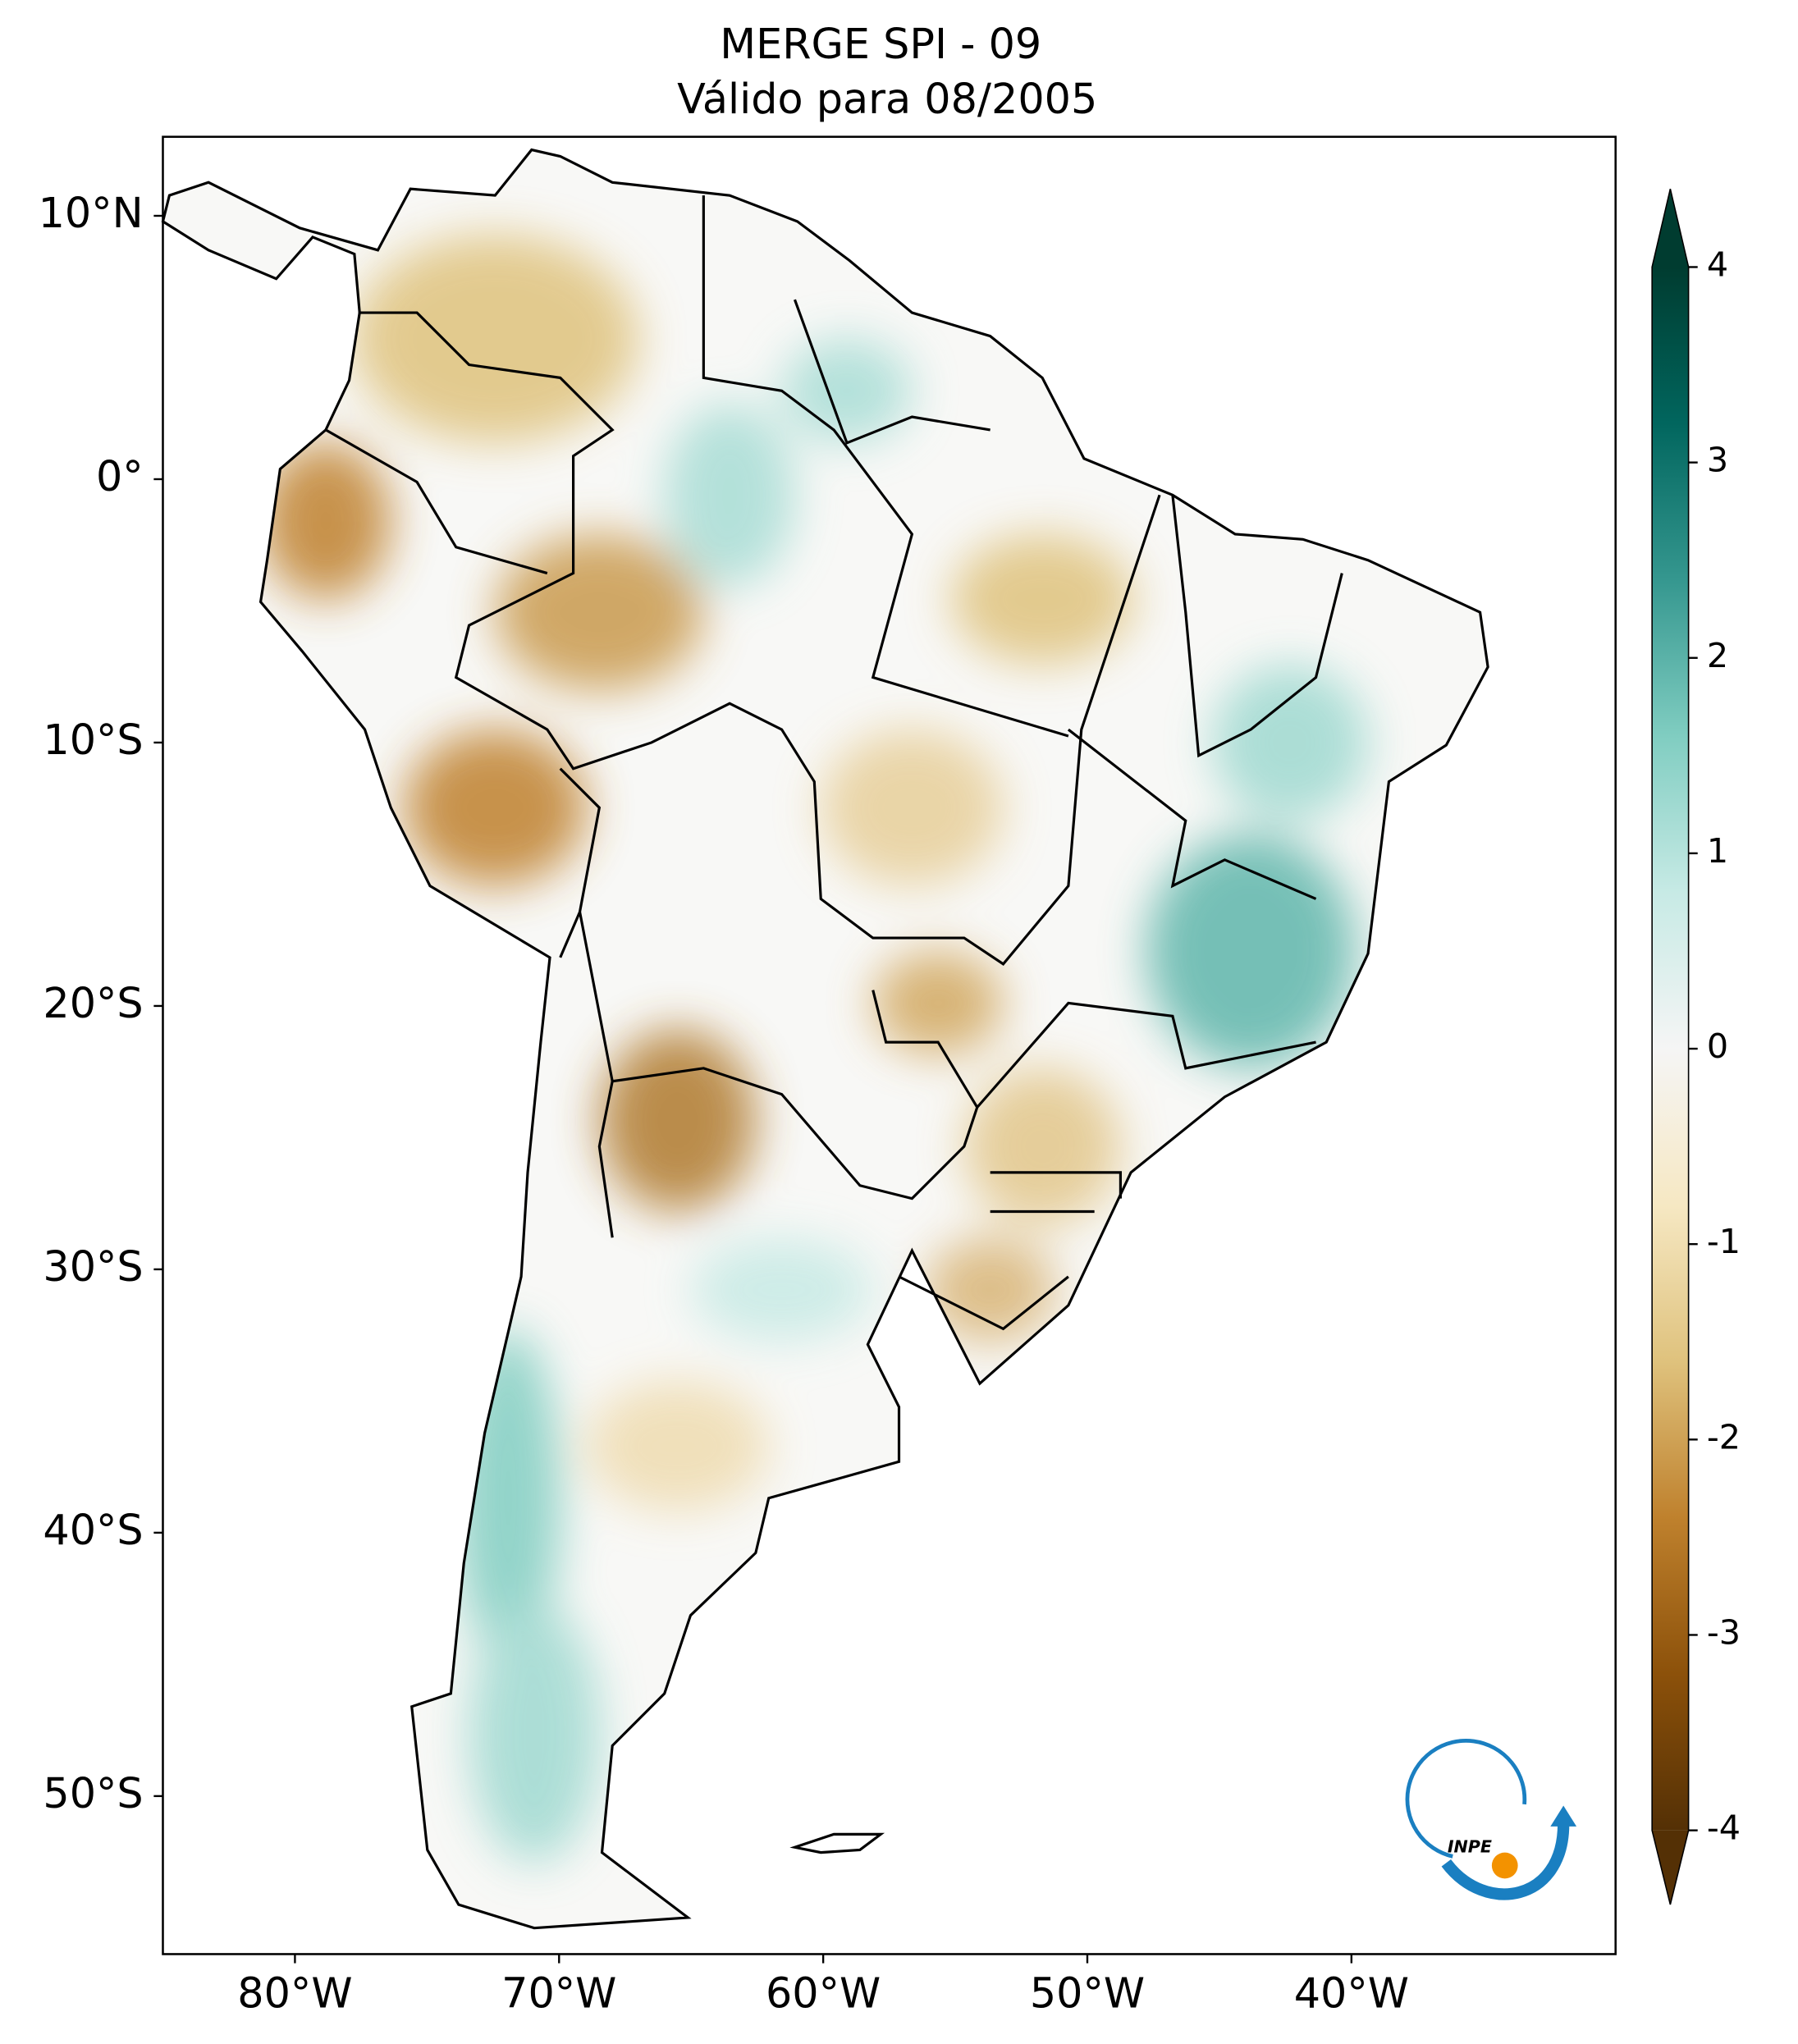 Image resolution: width=1798 pixels, height=2044 pixels. I want to click on colorbar-body, so click(1670, 1049).